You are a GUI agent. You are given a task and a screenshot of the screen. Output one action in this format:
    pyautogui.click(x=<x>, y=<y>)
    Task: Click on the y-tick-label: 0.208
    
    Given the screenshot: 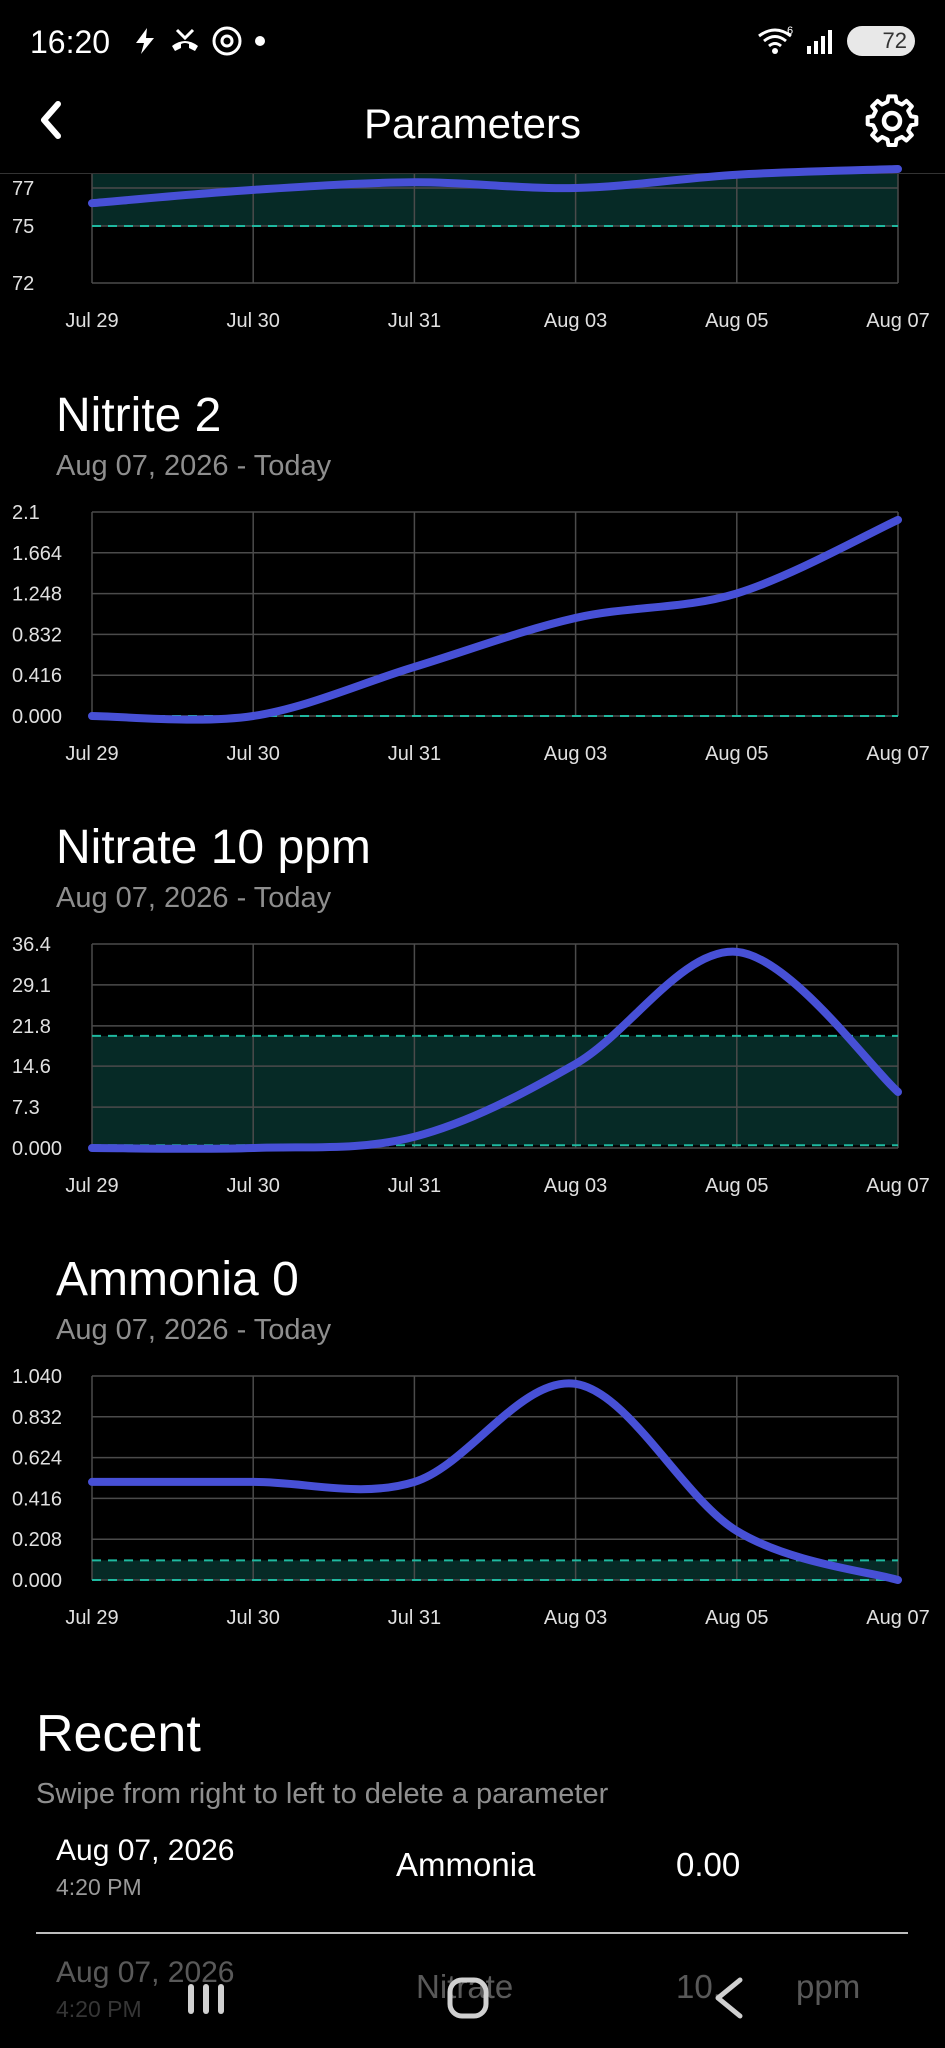 What is the action you would take?
    pyautogui.click(x=37, y=1540)
    